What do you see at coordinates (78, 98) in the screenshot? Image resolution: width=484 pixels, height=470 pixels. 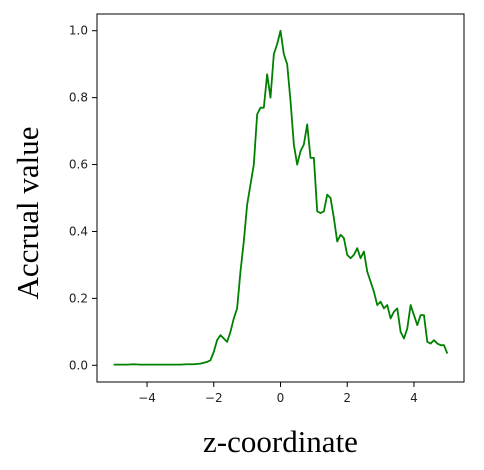 I see `y-tick-label: 0.8` at bounding box center [78, 98].